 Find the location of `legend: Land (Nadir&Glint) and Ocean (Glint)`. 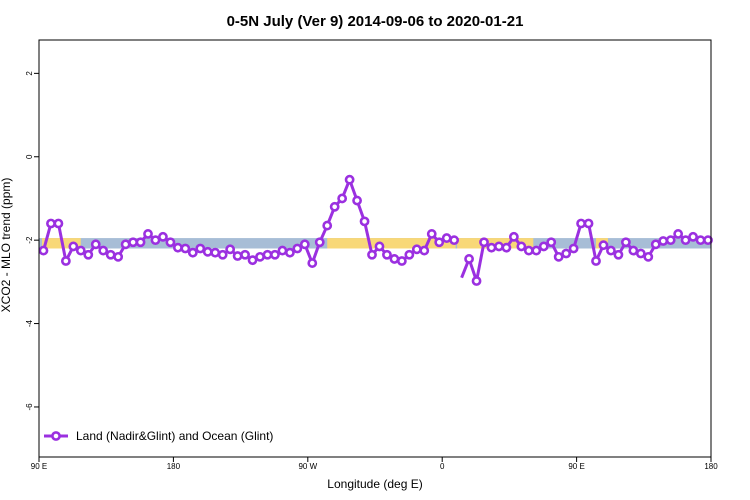

legend: Land (Nadir&Glint) and Ocean (Glint) is located at coordinates (158, 436).